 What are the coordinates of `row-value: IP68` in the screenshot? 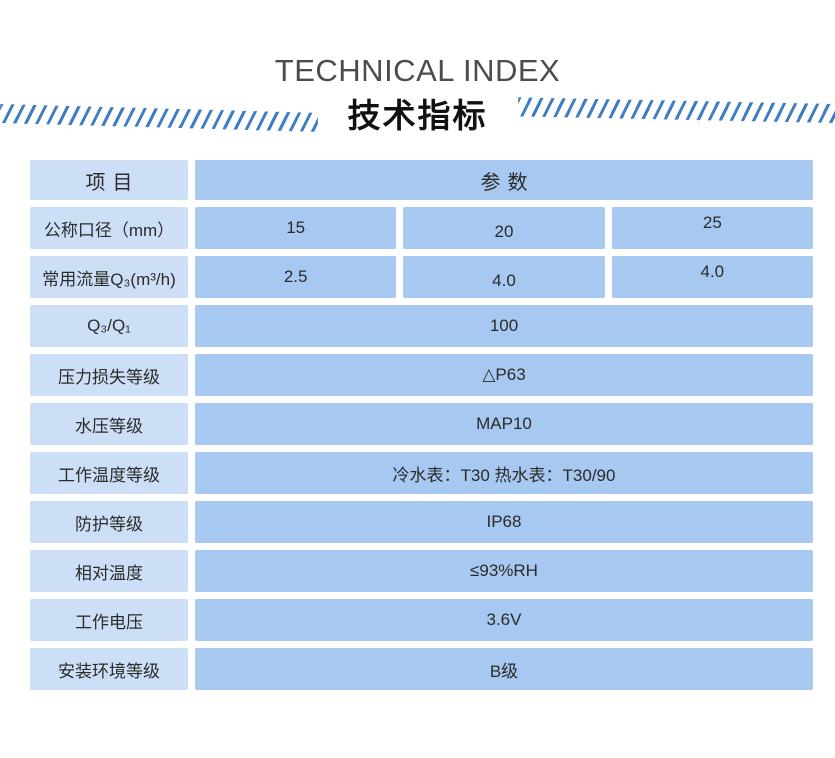 It's located at (504, 522).